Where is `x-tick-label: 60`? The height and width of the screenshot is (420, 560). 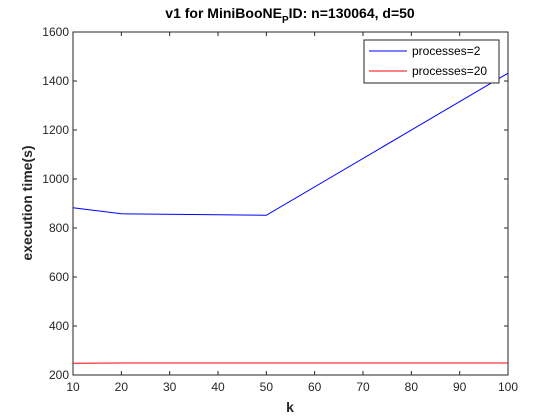 x-tick-label: 60 is located at coordinates (315, 387).